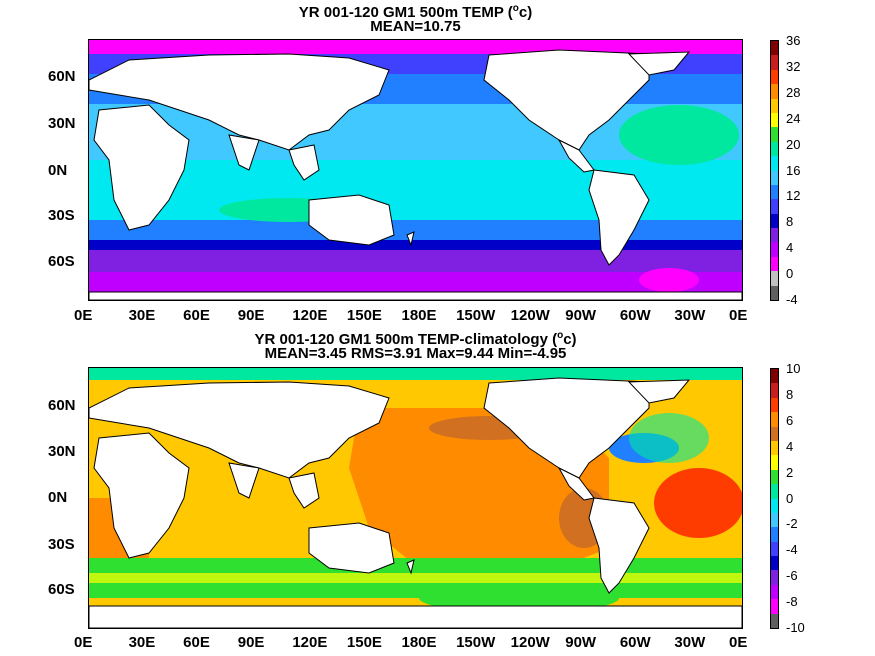 Image resolution: width=875 pixels, height=656 pixels. I want to click on colorbar-tick-label: 20, so click(793, 144).